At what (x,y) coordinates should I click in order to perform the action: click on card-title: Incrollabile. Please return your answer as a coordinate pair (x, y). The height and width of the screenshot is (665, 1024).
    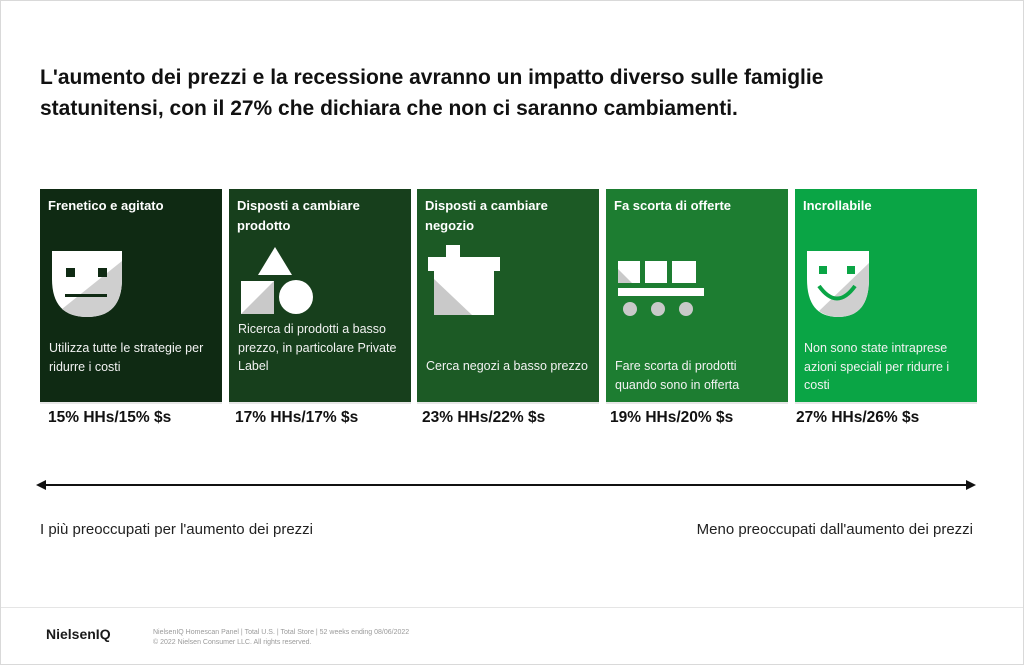
    Looking at the image, I should click on (837, 205).